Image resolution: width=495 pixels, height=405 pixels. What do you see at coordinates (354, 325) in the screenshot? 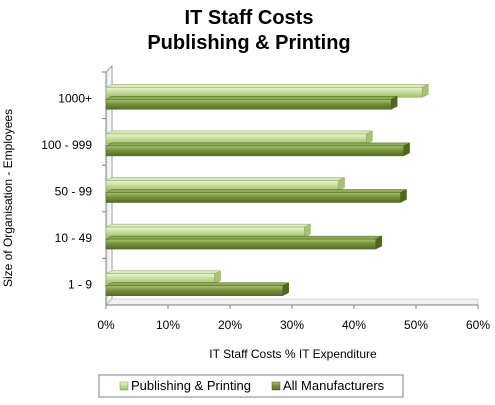
I see `x-tick-label: 40%` at bounding box center [354, 325].